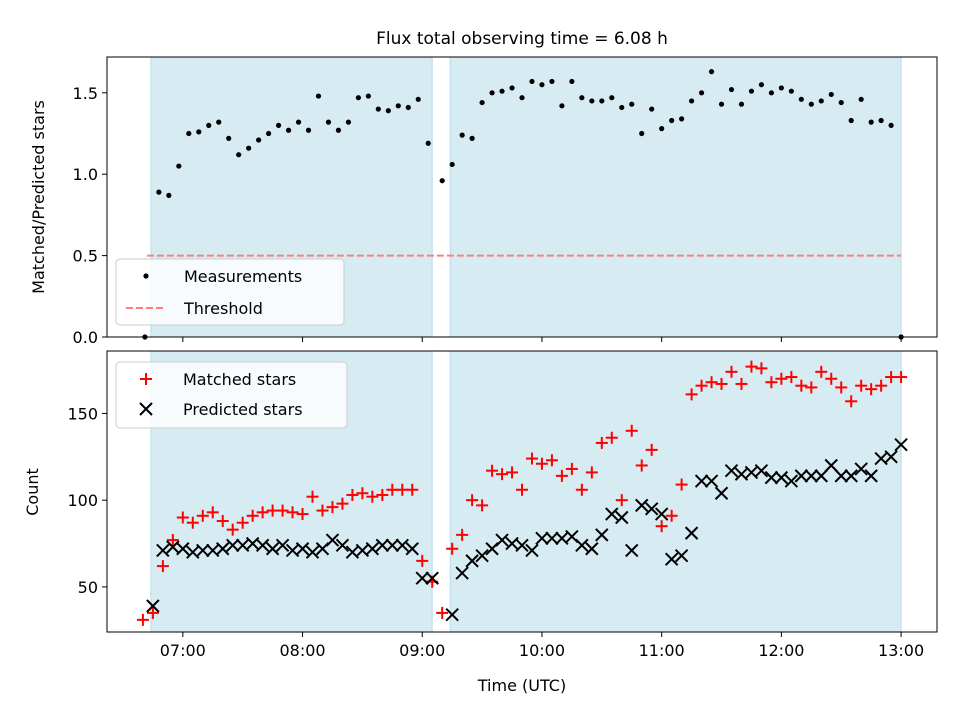 Image resolution: width=960 pixels, height=720 pixels. What do you see at coordinates (230, 292) in the screenshot?
I see `top-legend: Measurements Threshold` at bounding box center [230, 292].